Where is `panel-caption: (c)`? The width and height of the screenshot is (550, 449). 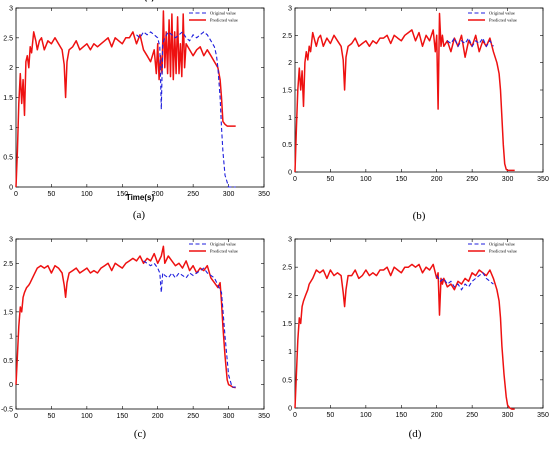
panel-caption: (c) is located at coordinates (140, 434).